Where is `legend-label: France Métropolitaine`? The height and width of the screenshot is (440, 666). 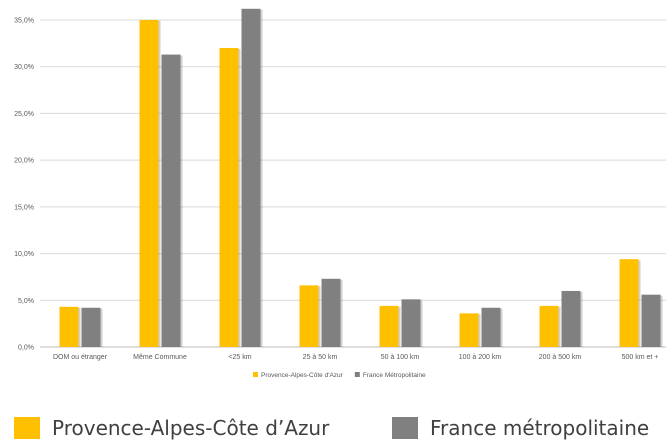
legend-label: France Métropolitaine is located at coordinates (394, 375).